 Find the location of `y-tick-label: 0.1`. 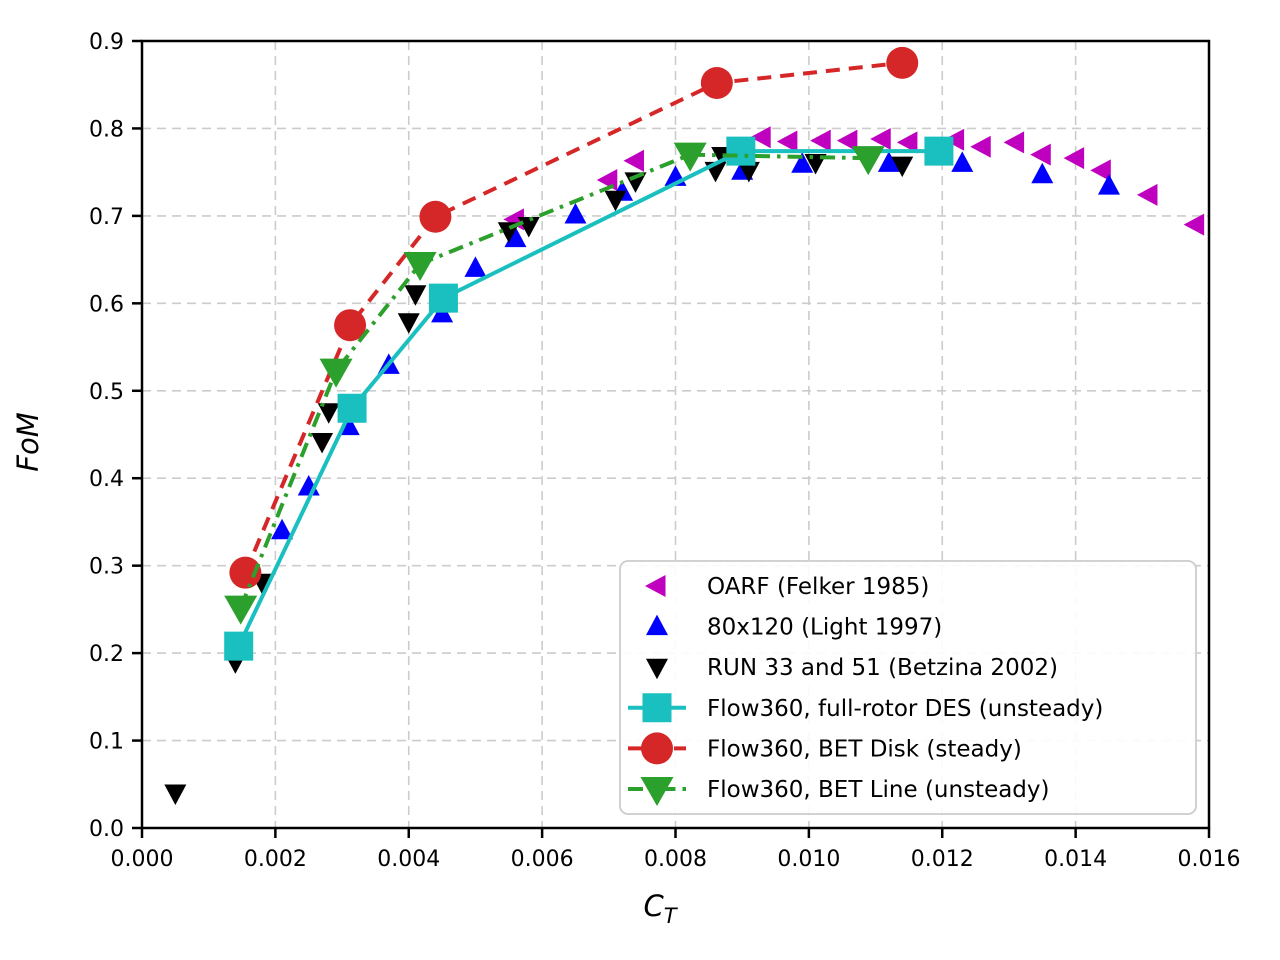

y-tick-label: 0.1 is located at coordinates (106, 742).